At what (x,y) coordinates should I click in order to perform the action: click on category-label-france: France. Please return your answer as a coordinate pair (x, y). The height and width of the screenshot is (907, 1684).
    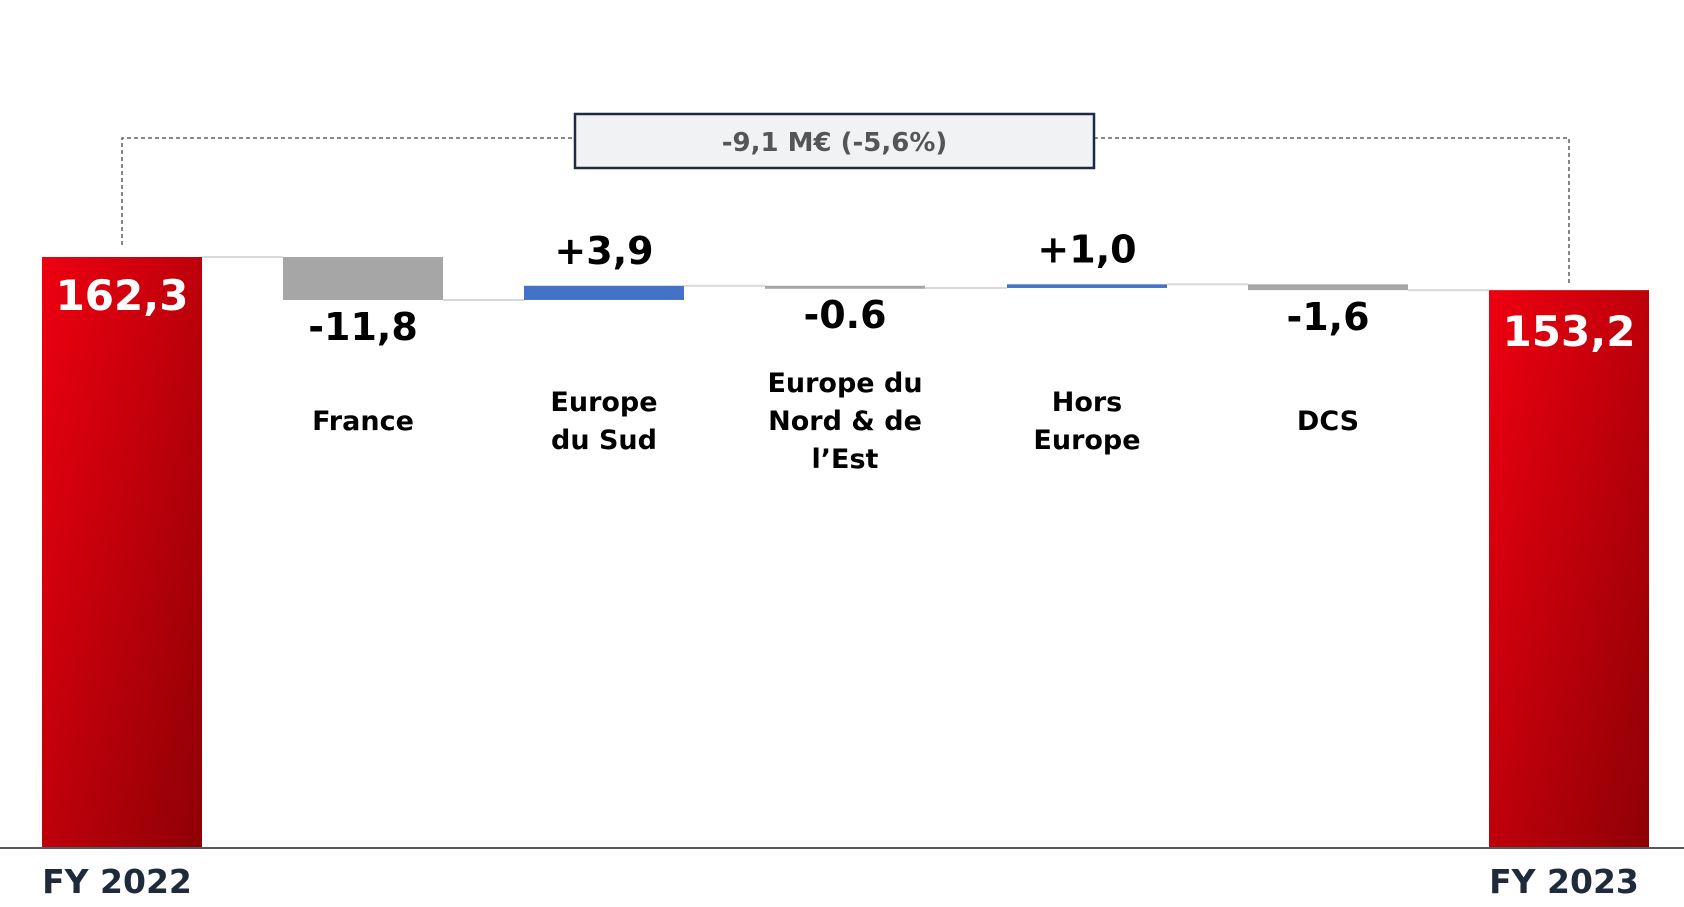
    Looking at the image, I should click on (363, 421).